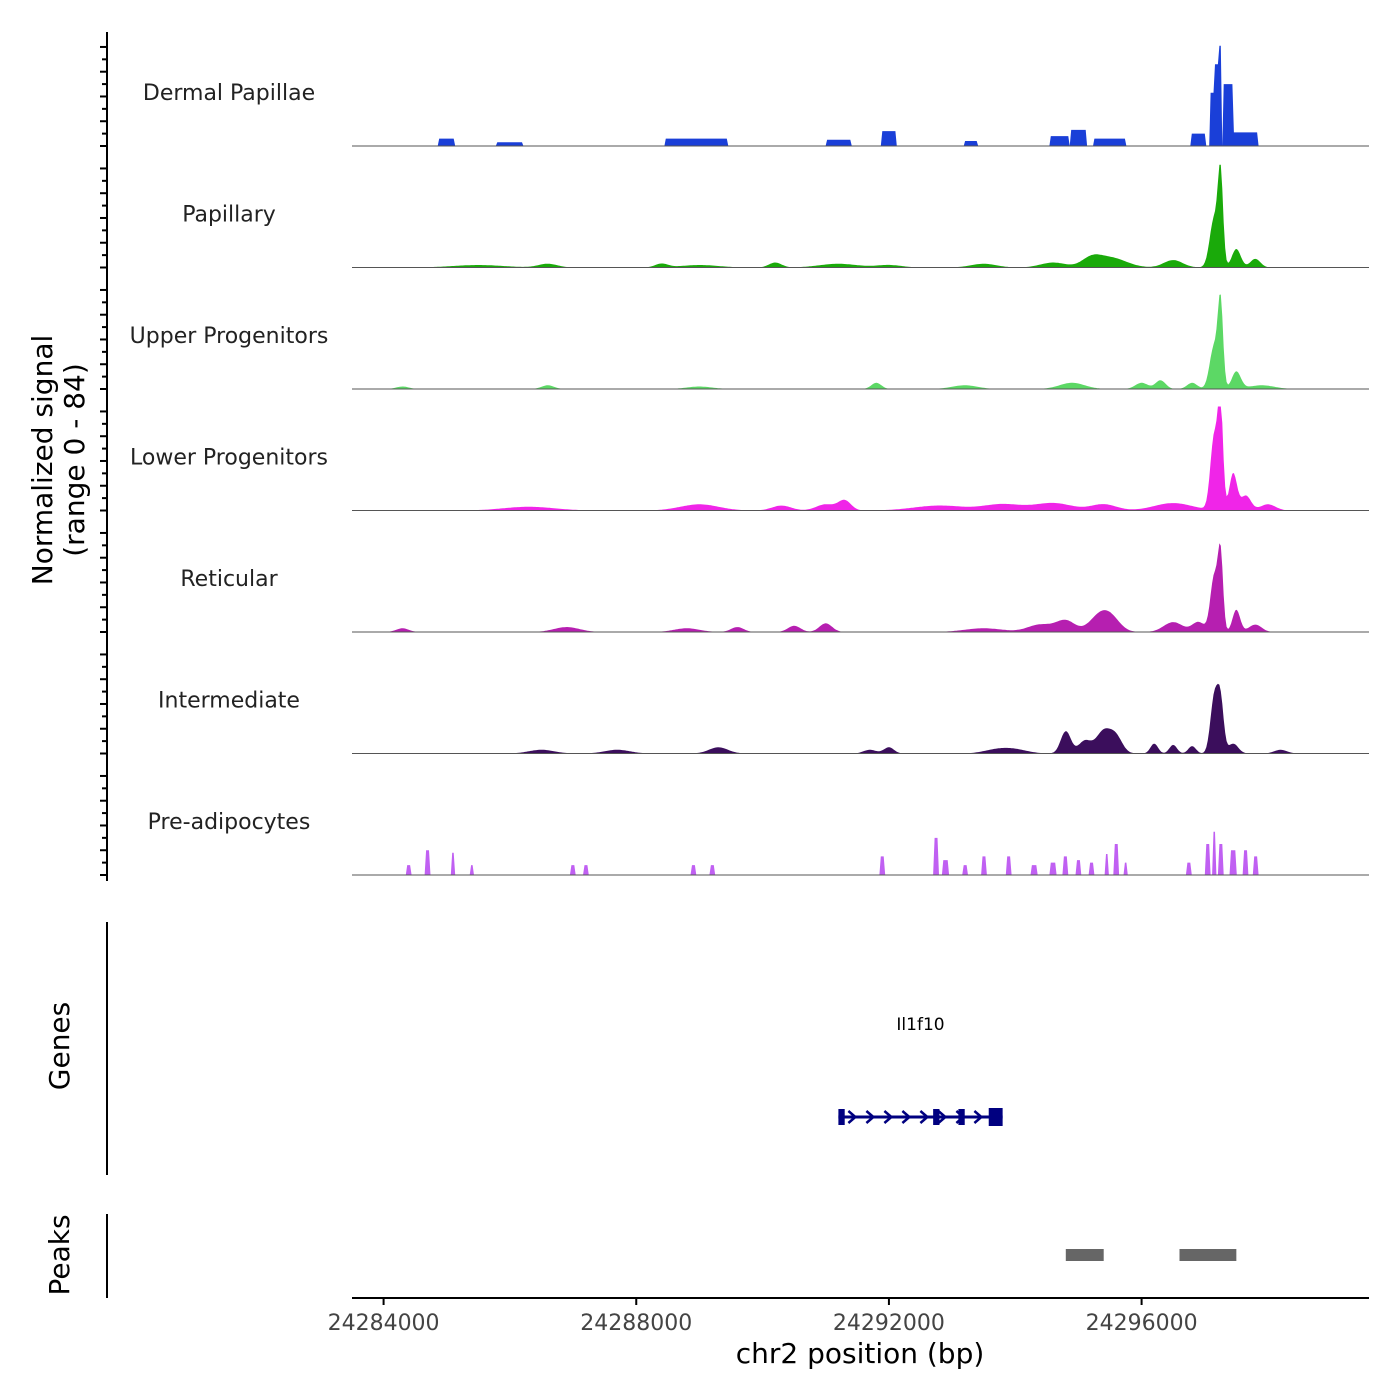 Image resolution: width=1400 pixels, height=1400 pixels. I want to click on x-tick-label: 24284000, so click(384, 1323).